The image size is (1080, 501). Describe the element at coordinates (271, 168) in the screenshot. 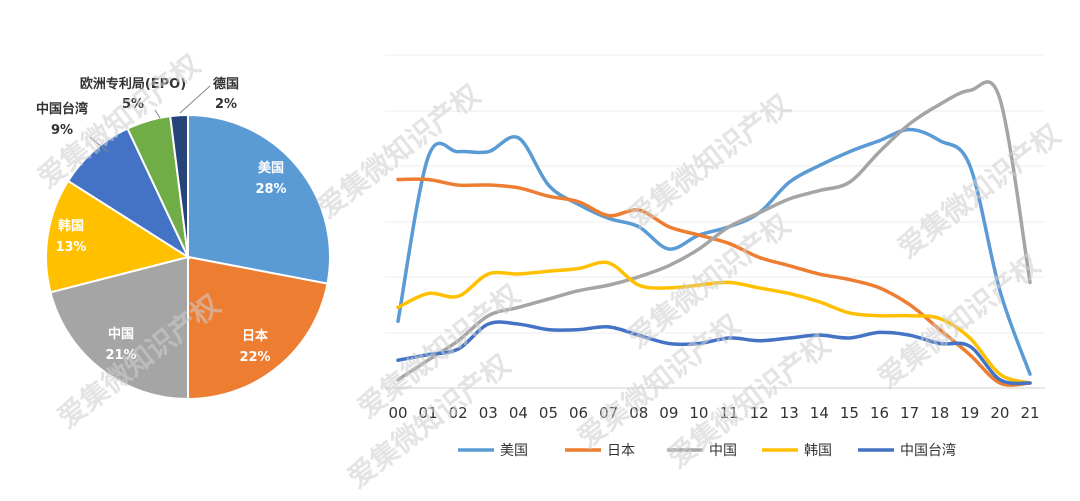

I see `pie-slice-label: 美国` at that location.